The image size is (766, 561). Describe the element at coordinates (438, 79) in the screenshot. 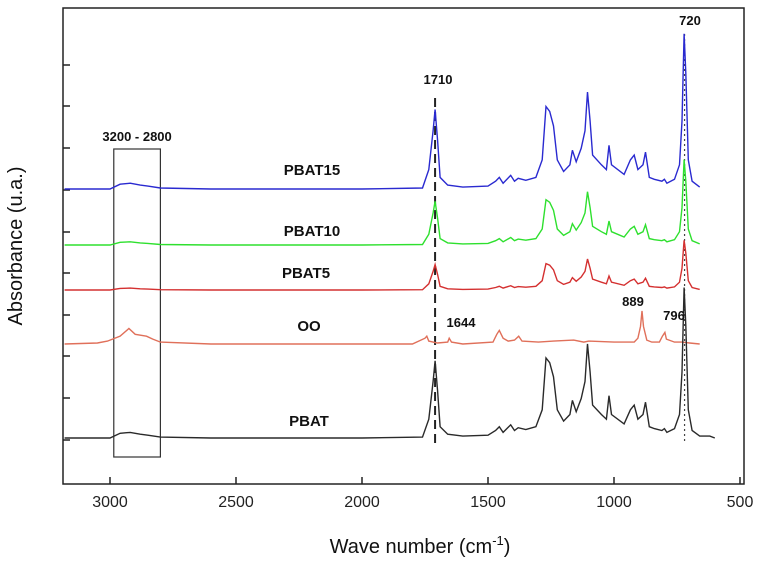

I see `peak-label-1710: 1710` at that location.